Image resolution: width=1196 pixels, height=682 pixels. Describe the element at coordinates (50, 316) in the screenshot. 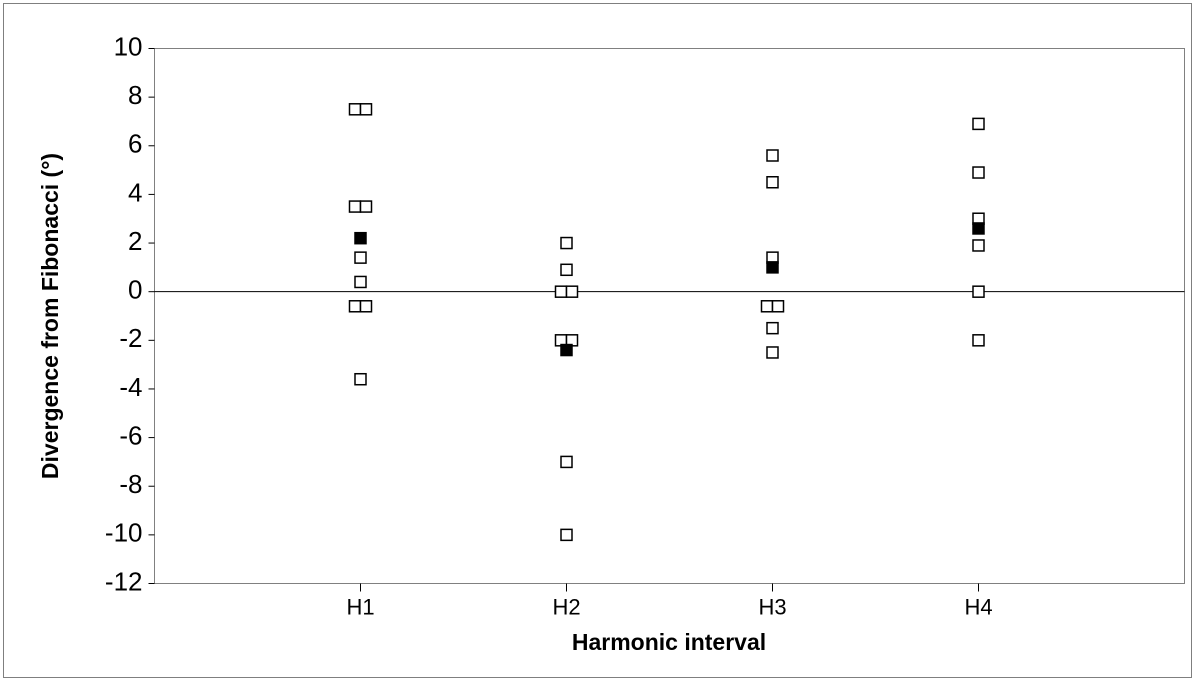

I see `y-axis-title: Divergence from Fibonacci (°)` at that location.